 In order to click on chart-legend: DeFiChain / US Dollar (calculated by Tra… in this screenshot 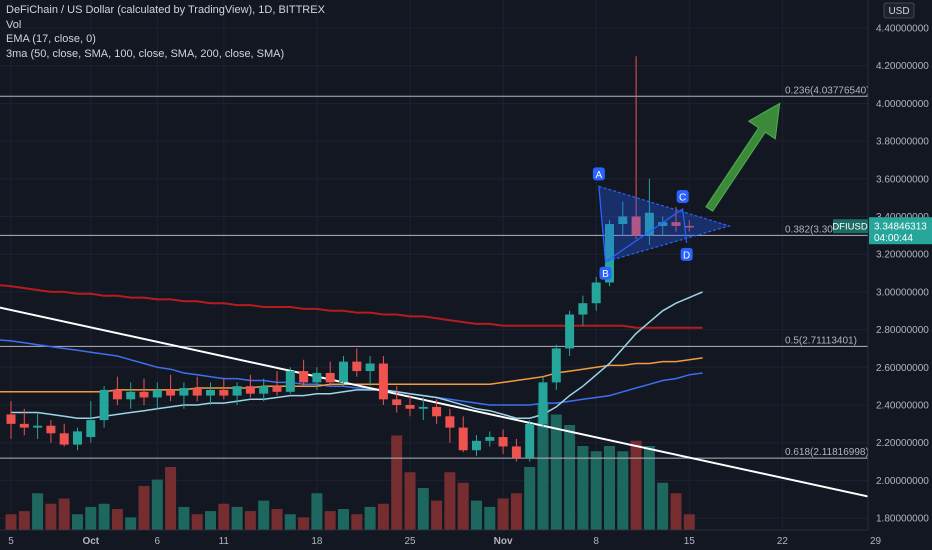, I will do `click(165, 32)`.